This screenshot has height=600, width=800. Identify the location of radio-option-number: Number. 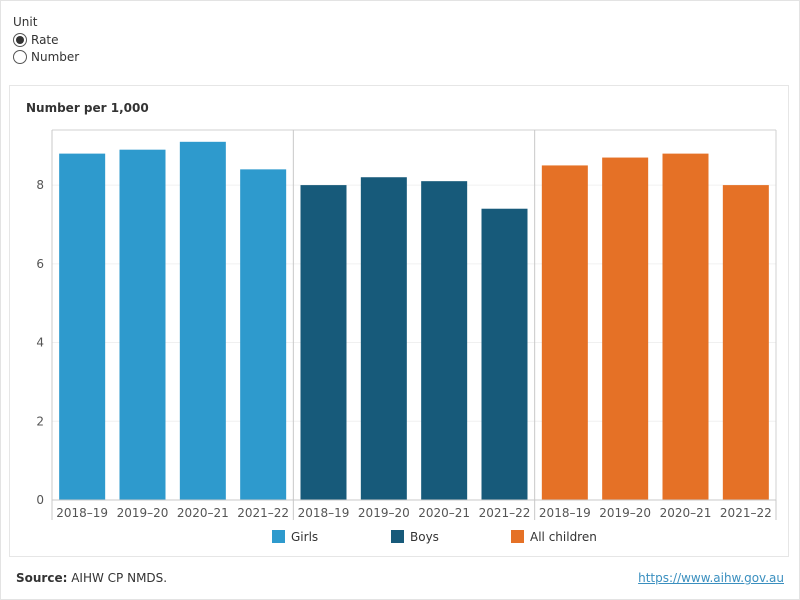
(46, 57).